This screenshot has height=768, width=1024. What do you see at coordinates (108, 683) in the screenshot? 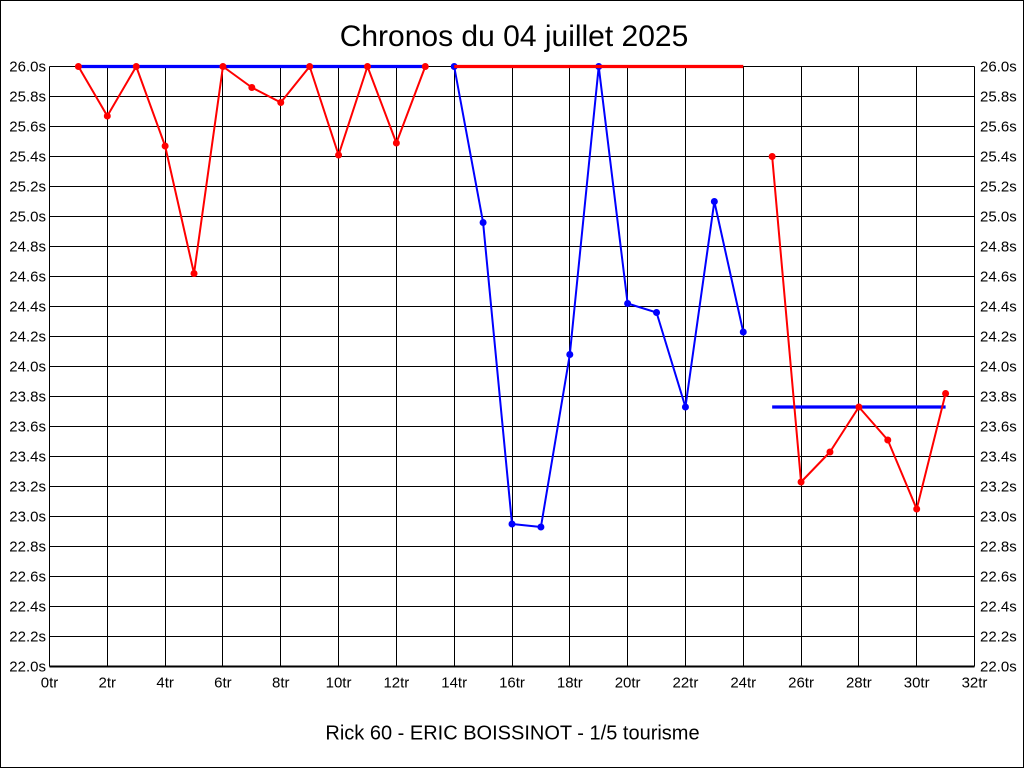
I see `svg-text: 2tr` at bounding box center [108, 683].